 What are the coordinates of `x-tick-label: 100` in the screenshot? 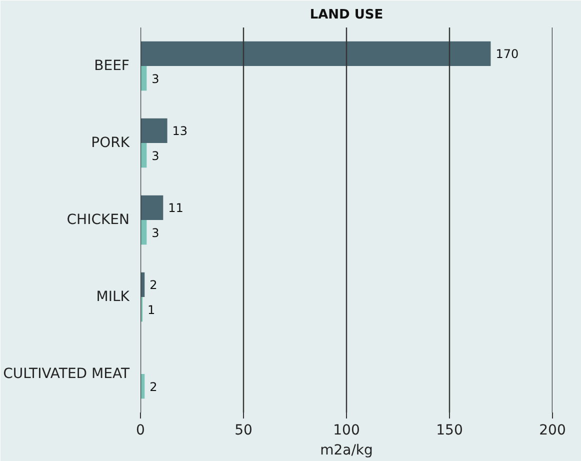 It's located at (346, 430).